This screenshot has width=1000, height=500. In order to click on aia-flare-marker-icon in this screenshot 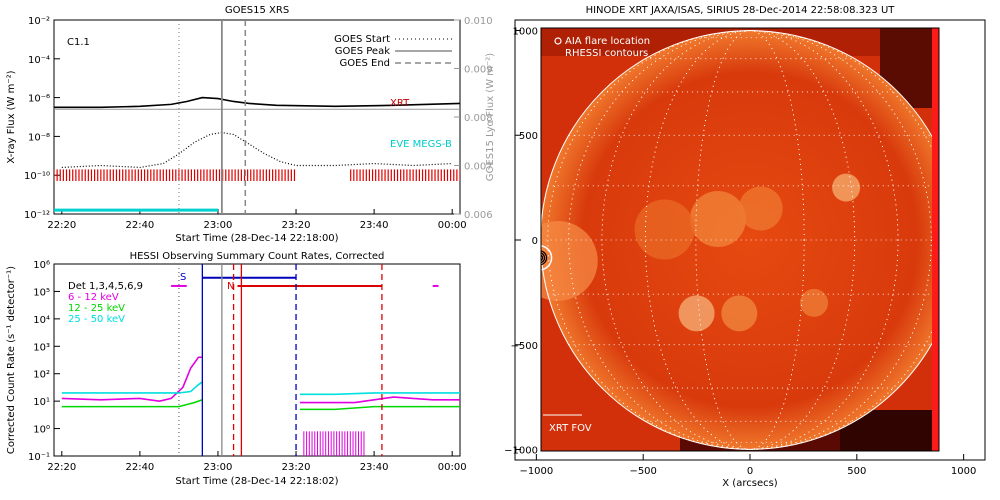, I will do `click(558, 41)`.